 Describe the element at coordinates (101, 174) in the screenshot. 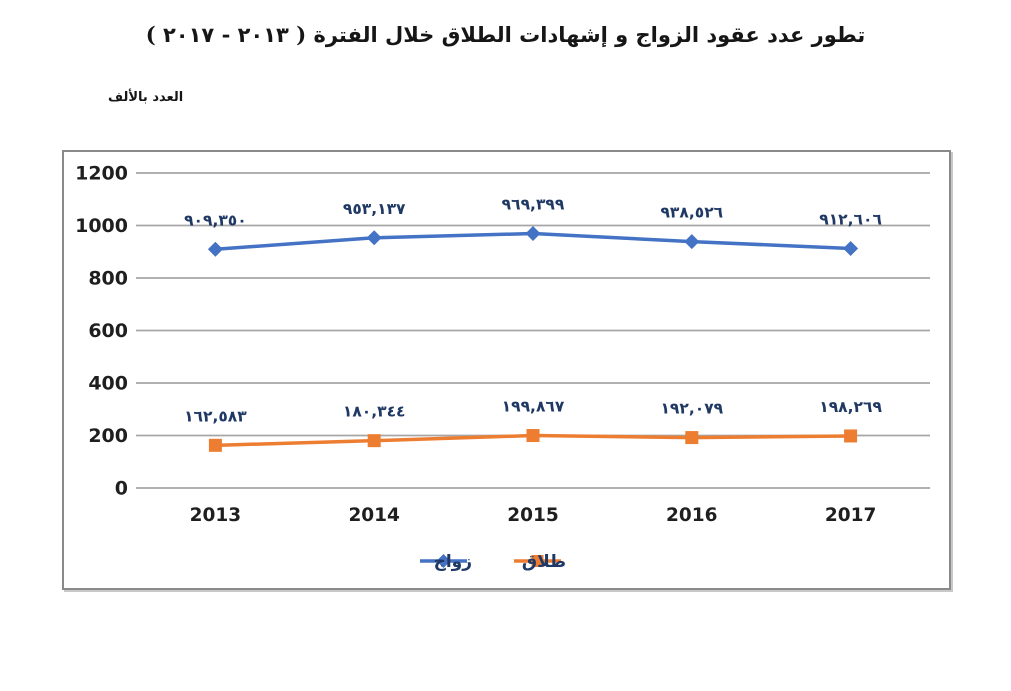

I see `y-axis-tick-label: 1200` at that location.